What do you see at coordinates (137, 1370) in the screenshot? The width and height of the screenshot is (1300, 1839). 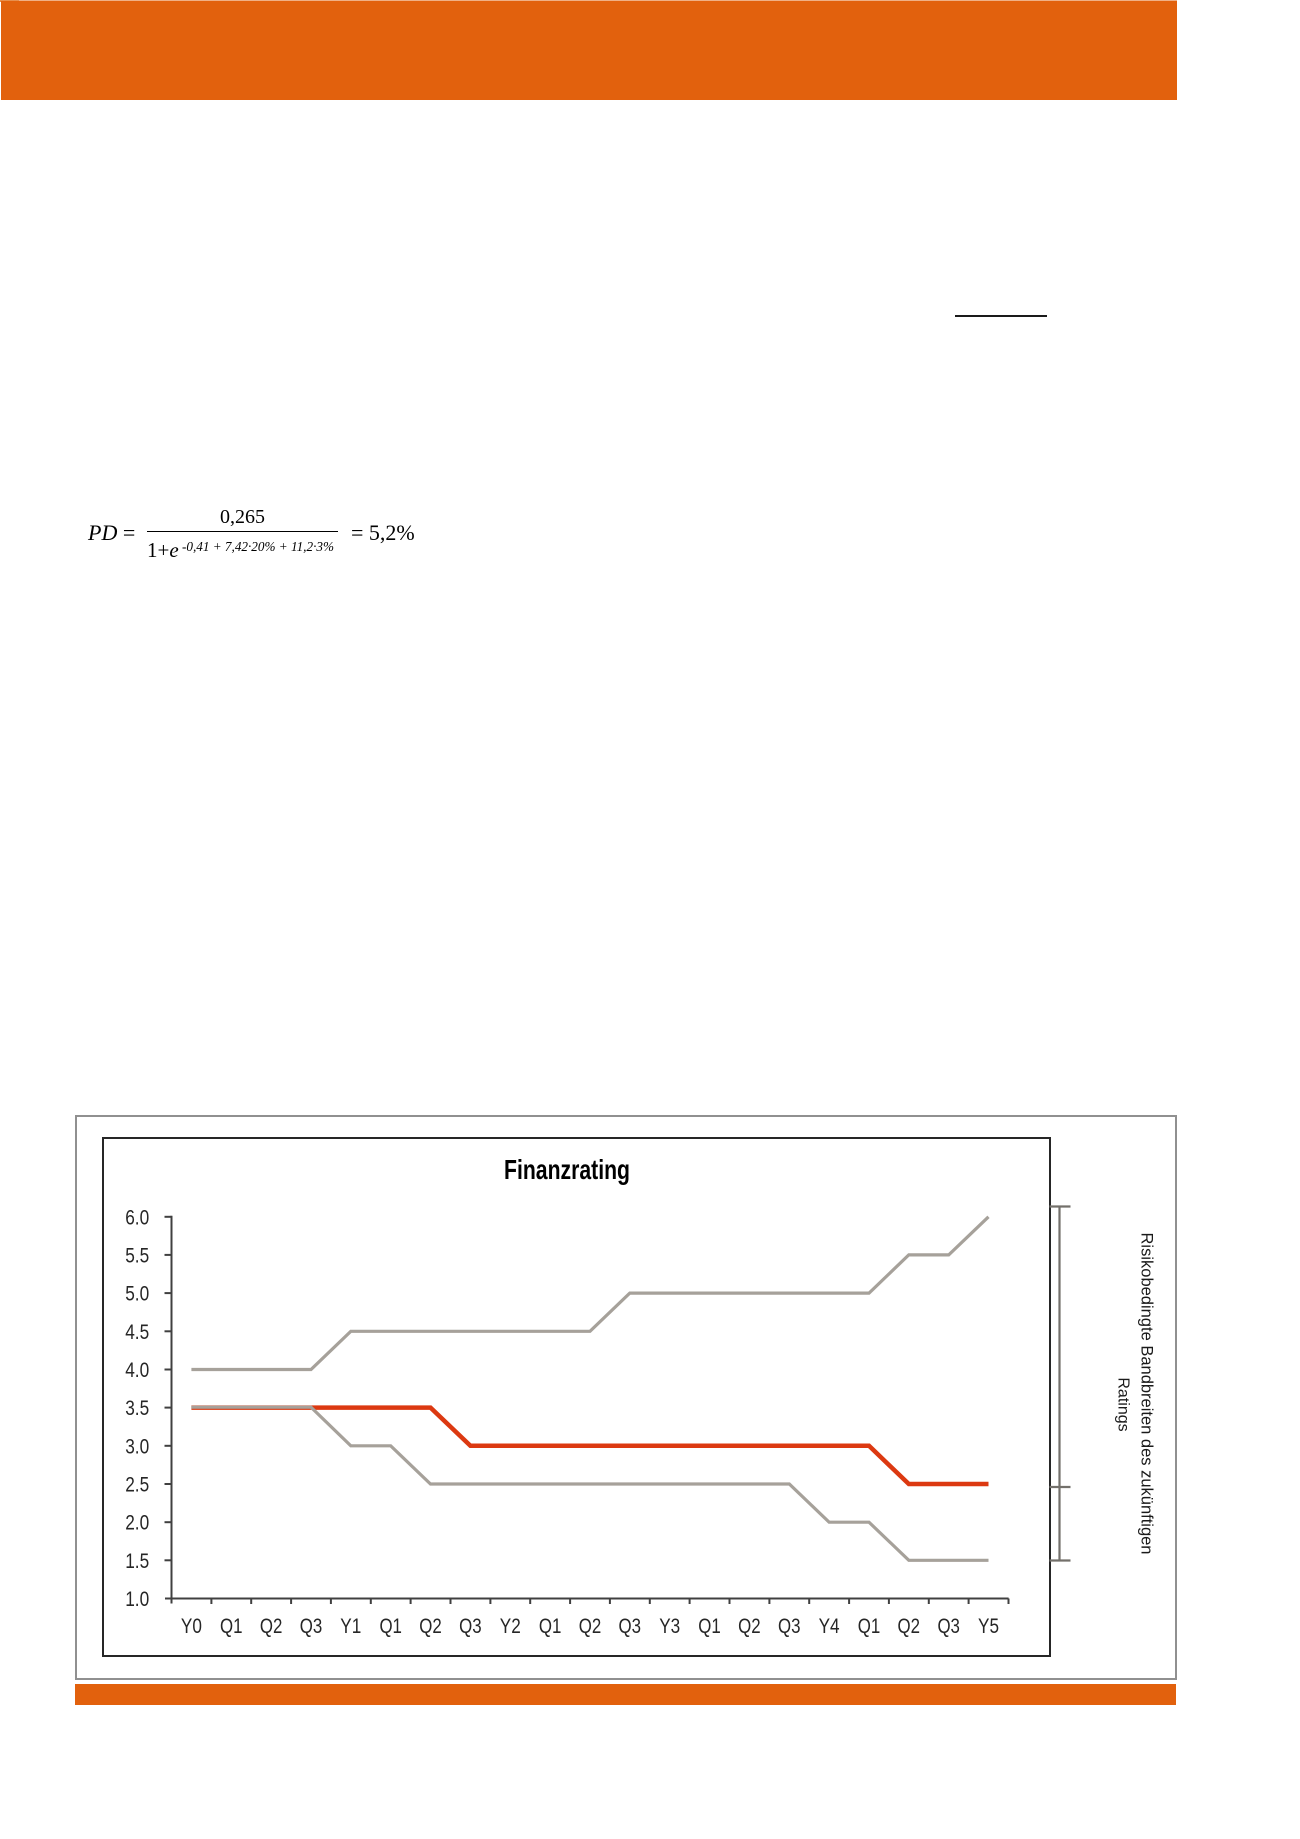 I see `svg-text: 4.0` at bounding box center [137, 1370].